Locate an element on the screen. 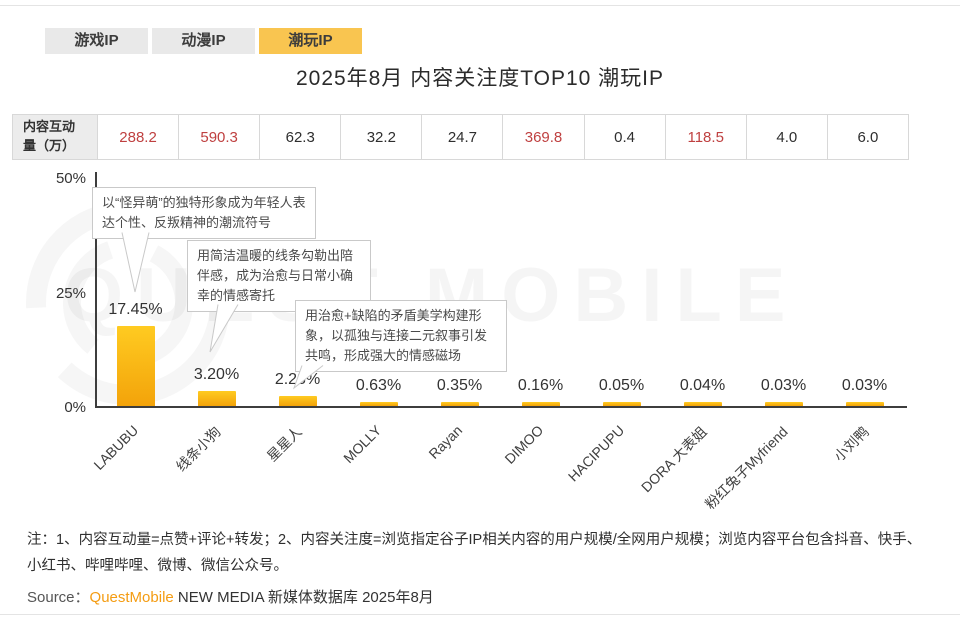 The height and width of the screenshot is (622, 960). y-tick-0: 0% is located at coordinates (75, 407).